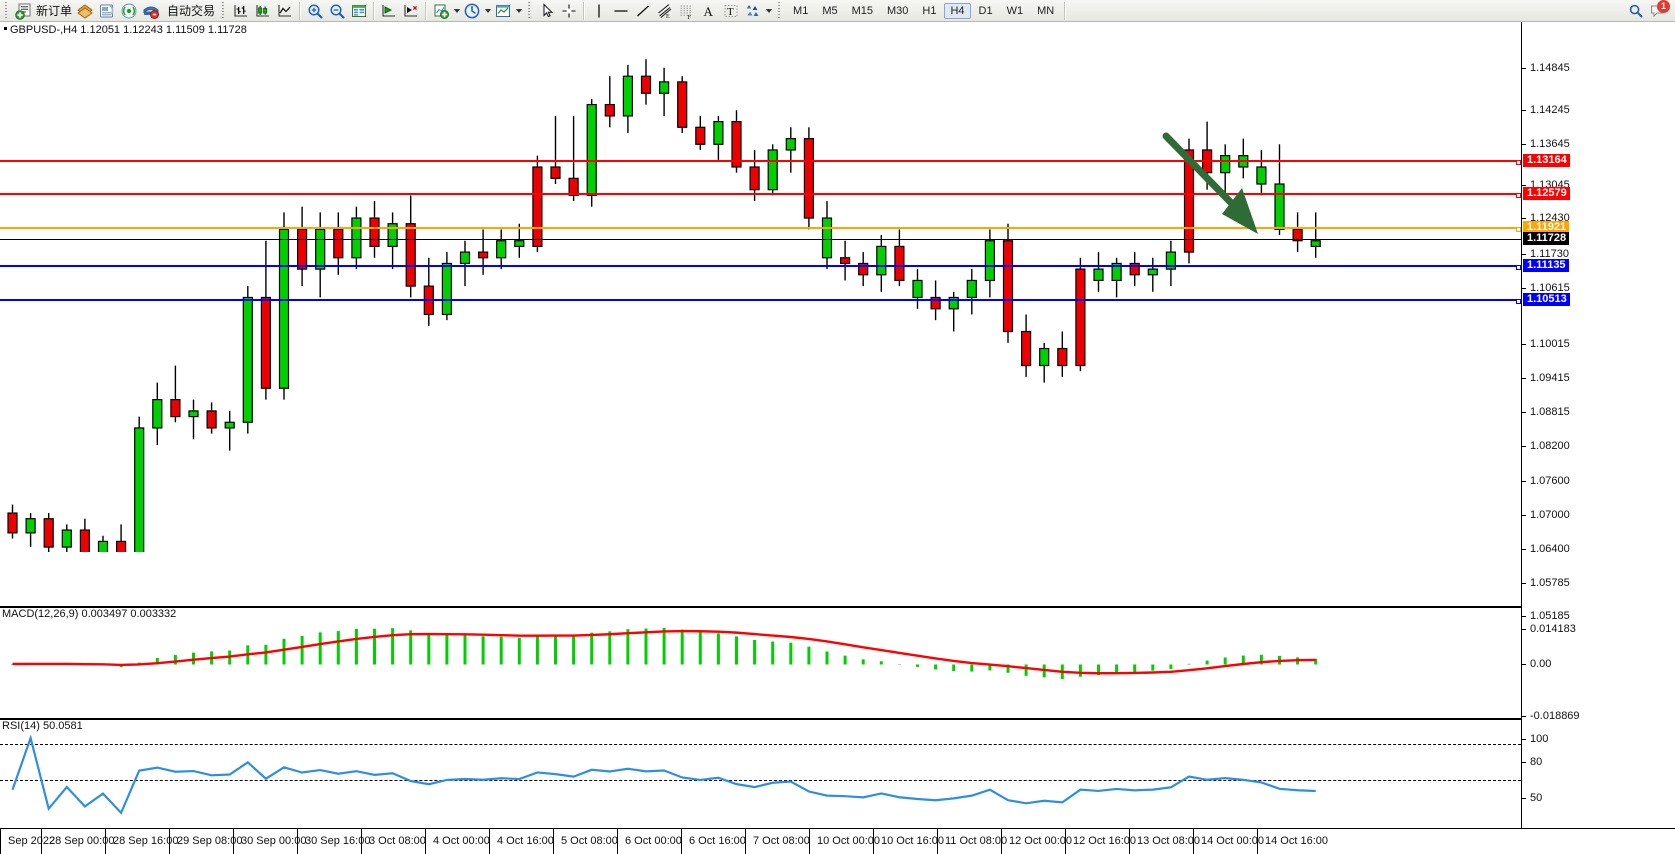  I want to click on candlestick-chart-button, so click(263, 11).